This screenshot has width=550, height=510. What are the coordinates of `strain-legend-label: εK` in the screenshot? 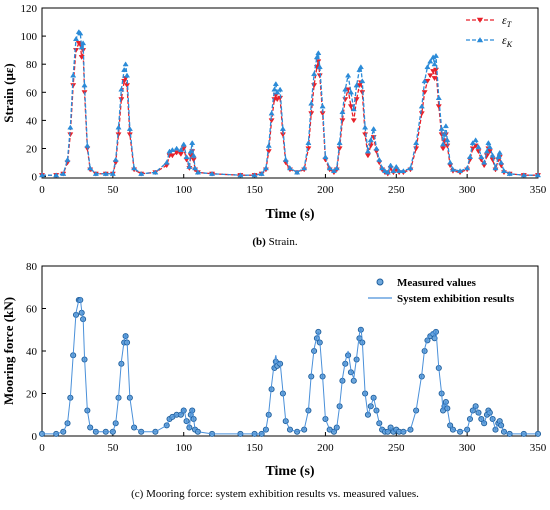 It's located at (507, 41).